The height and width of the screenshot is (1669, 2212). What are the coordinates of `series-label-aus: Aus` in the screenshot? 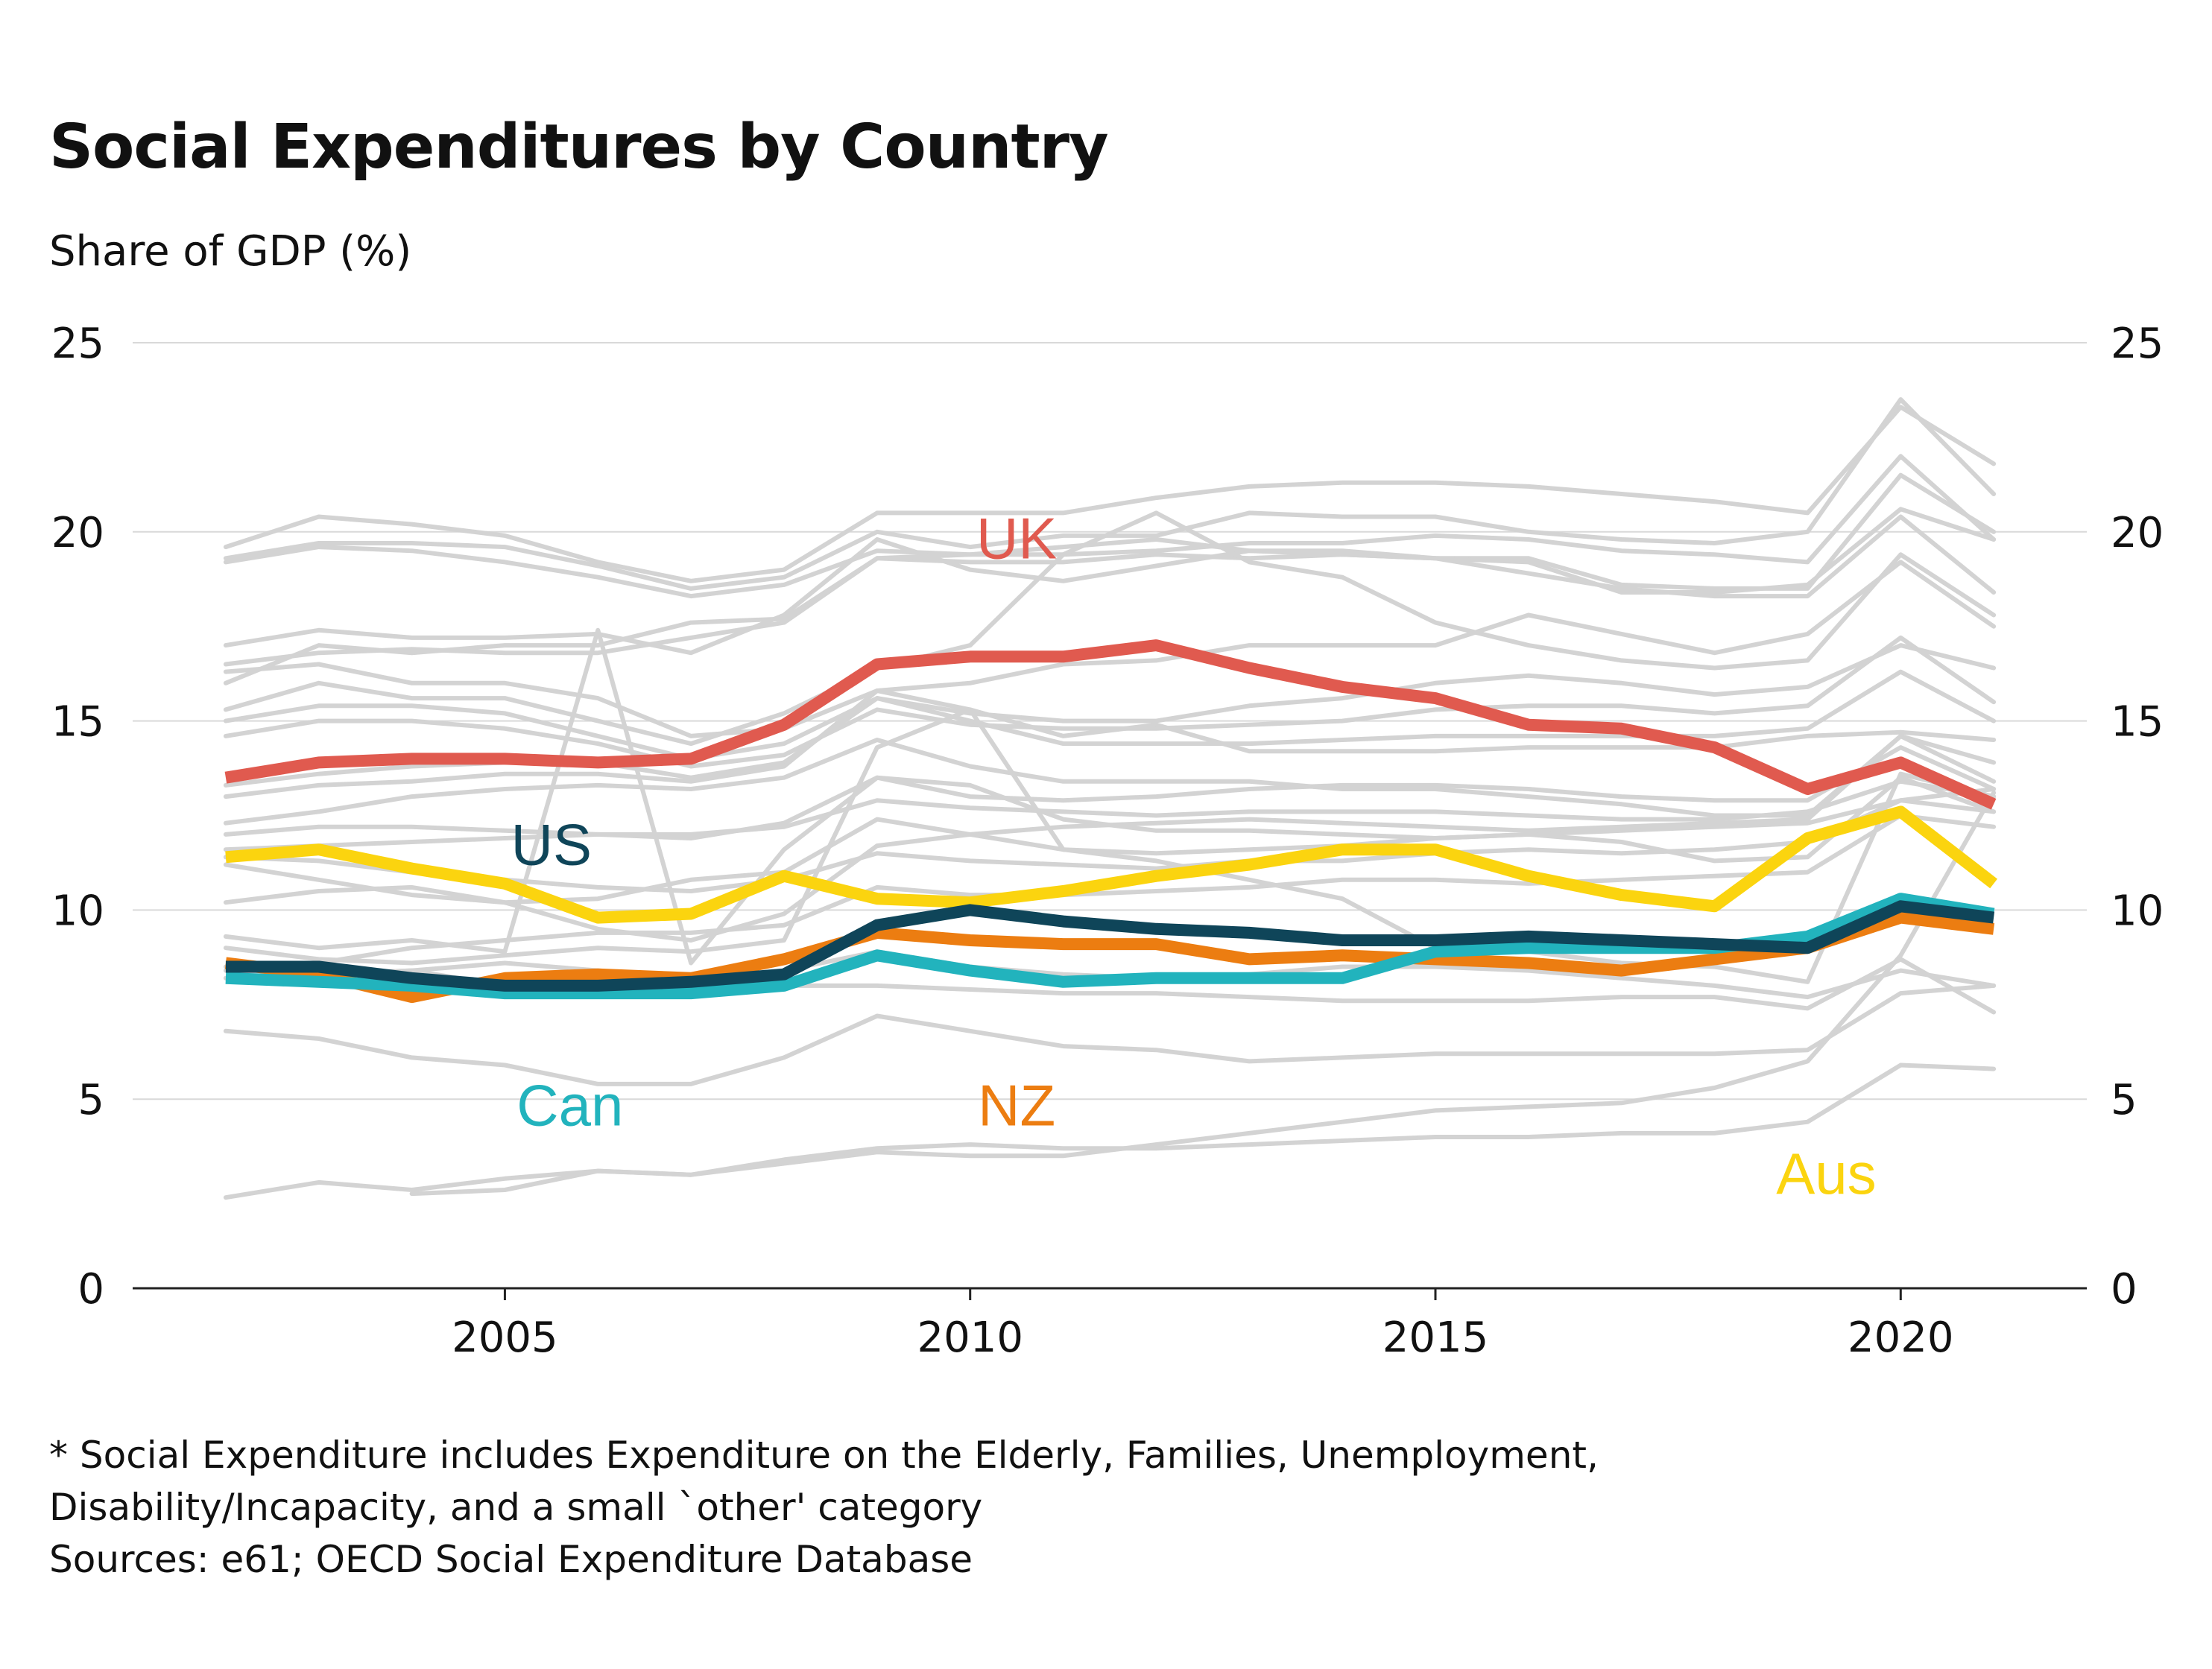 It's located at (1826, 1173).